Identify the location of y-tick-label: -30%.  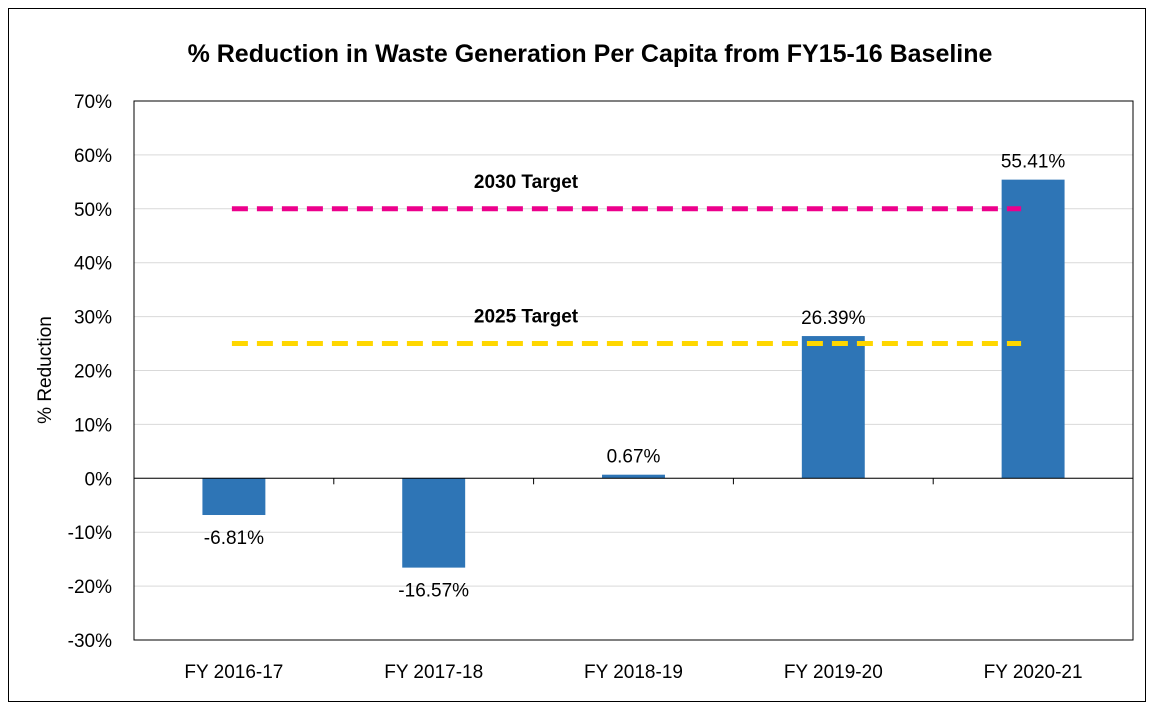
(90, 641).